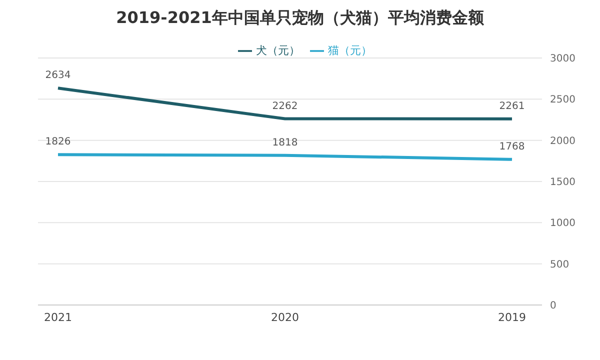 Image resolution: width=600 pixels, height=360 pixels. Describe the element at coordinates (58, 142) in the screenshot. I see `data-label: 1826` at that location.